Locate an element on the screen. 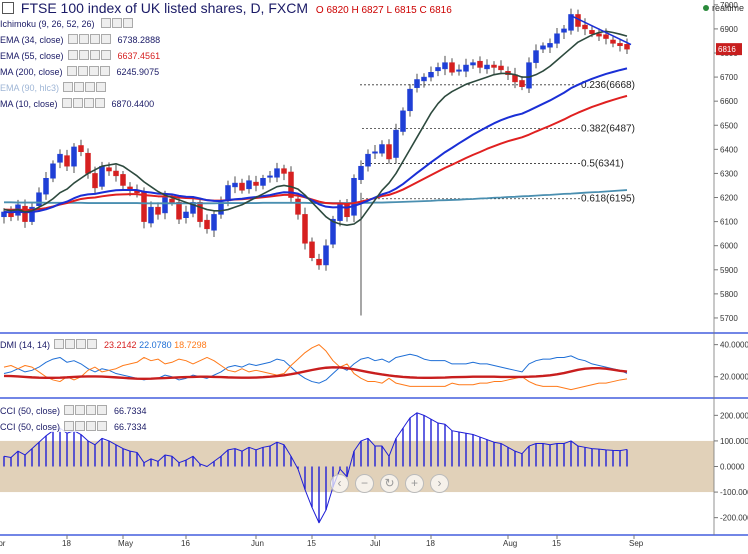 This screenshot has width=748, height=554. live-dot-icon is located at coordinates (705, 8).